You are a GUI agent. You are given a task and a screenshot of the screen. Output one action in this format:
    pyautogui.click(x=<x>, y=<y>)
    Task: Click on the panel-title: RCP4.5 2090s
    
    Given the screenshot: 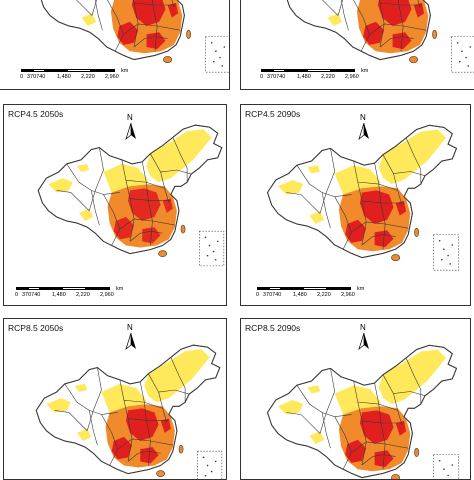 What is the action you would take?
    pyautogui.click(x=272, y=114)
    